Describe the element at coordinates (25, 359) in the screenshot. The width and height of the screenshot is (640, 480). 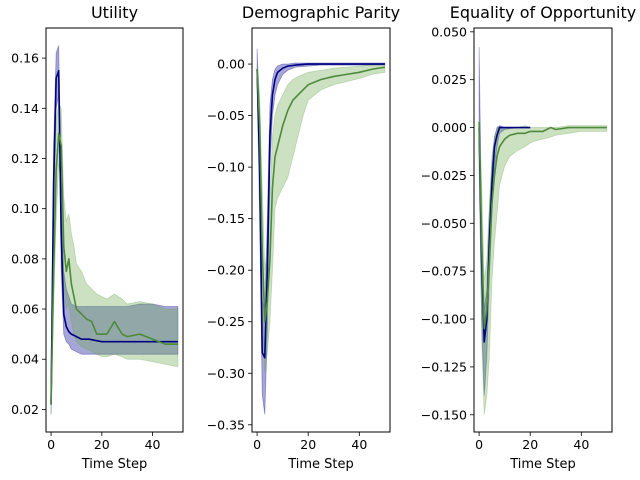
I see `y-tick-label: 0.04` at that location.